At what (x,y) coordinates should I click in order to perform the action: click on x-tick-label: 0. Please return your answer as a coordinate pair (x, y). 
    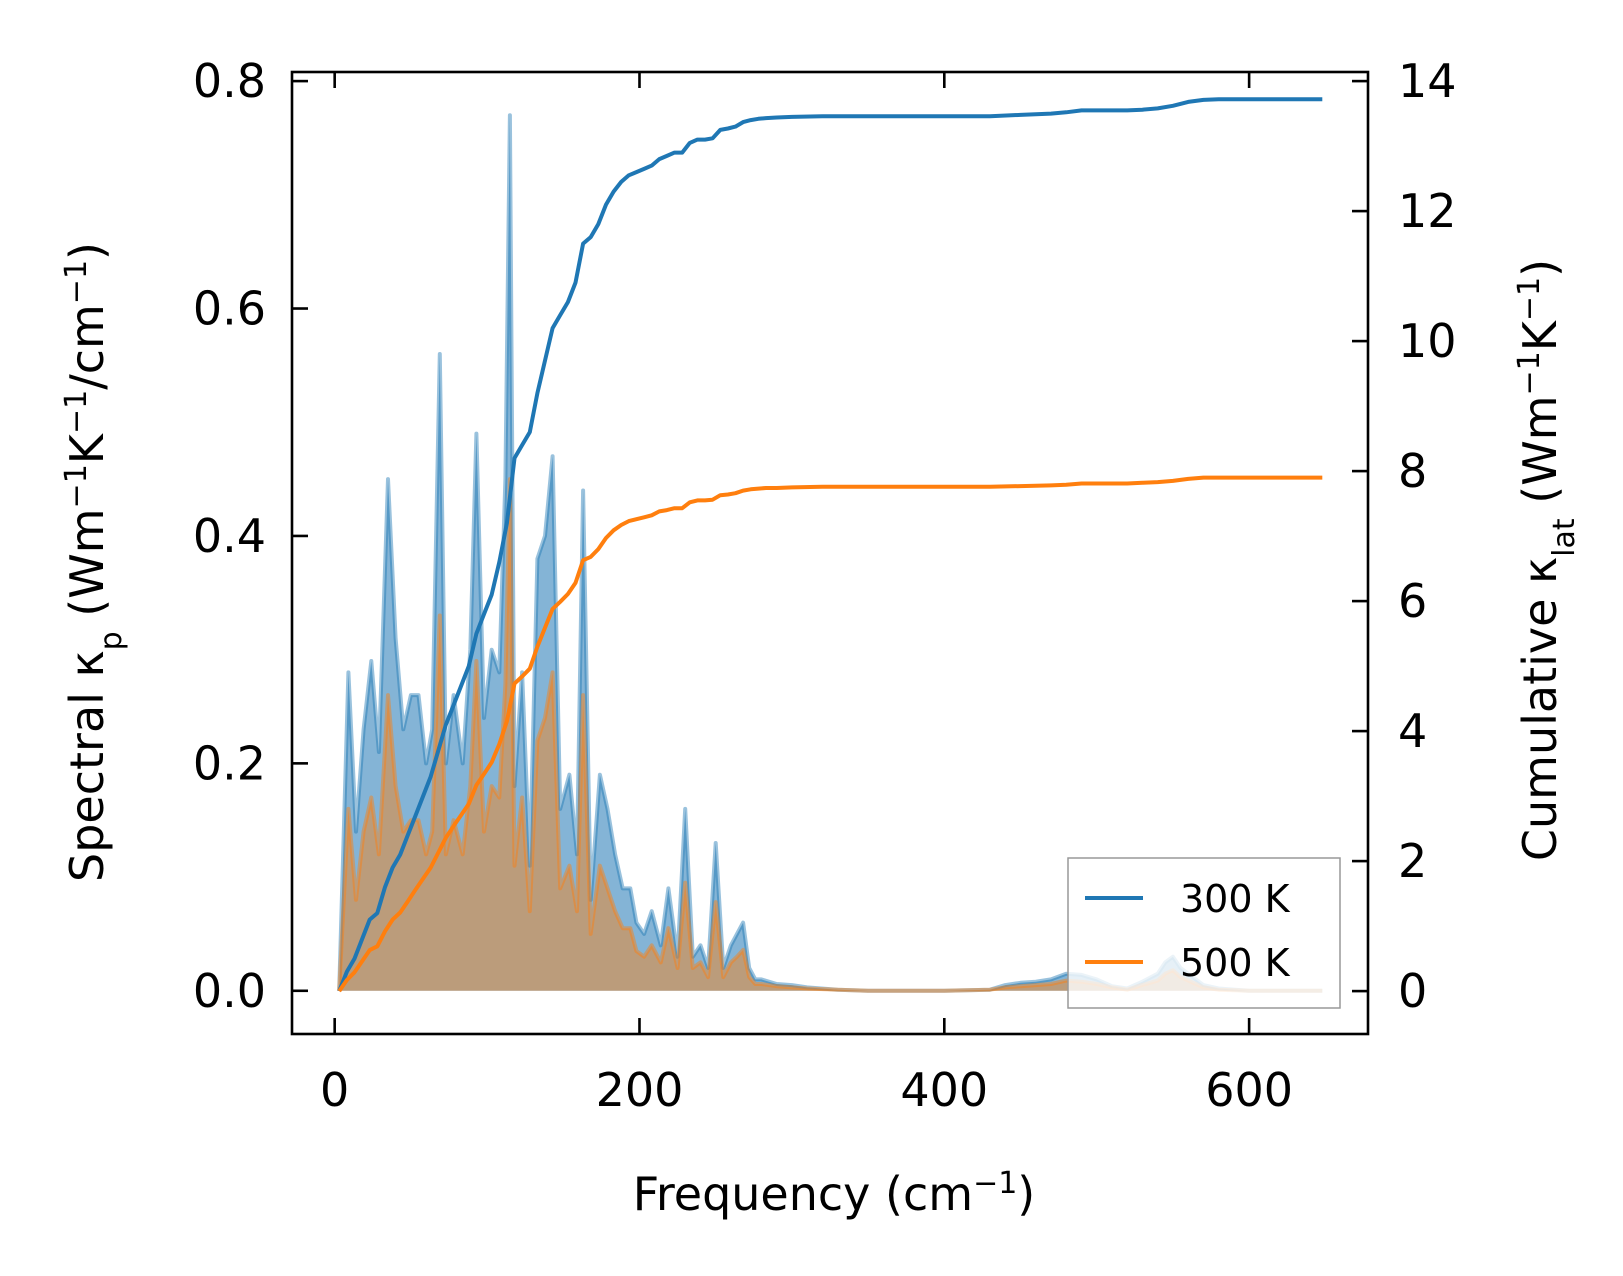
    Looking at the image, I should click on (334, 1090).